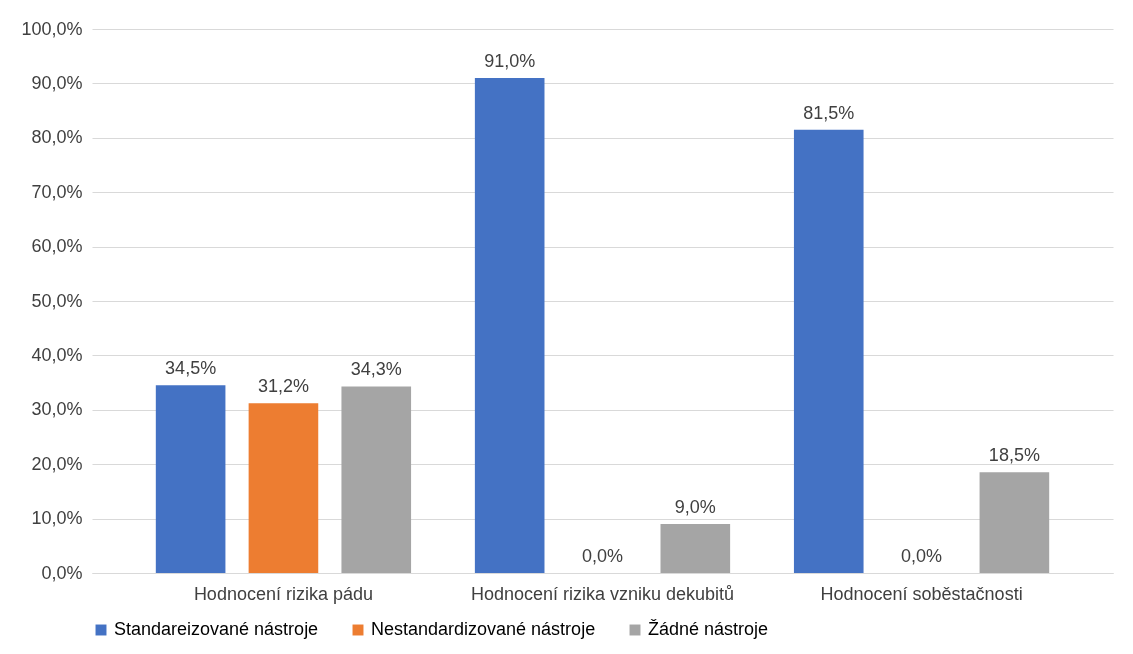 This screenshot has height=654, width=1133. I want to click on data-label: 91,0%, so click(510, 60).